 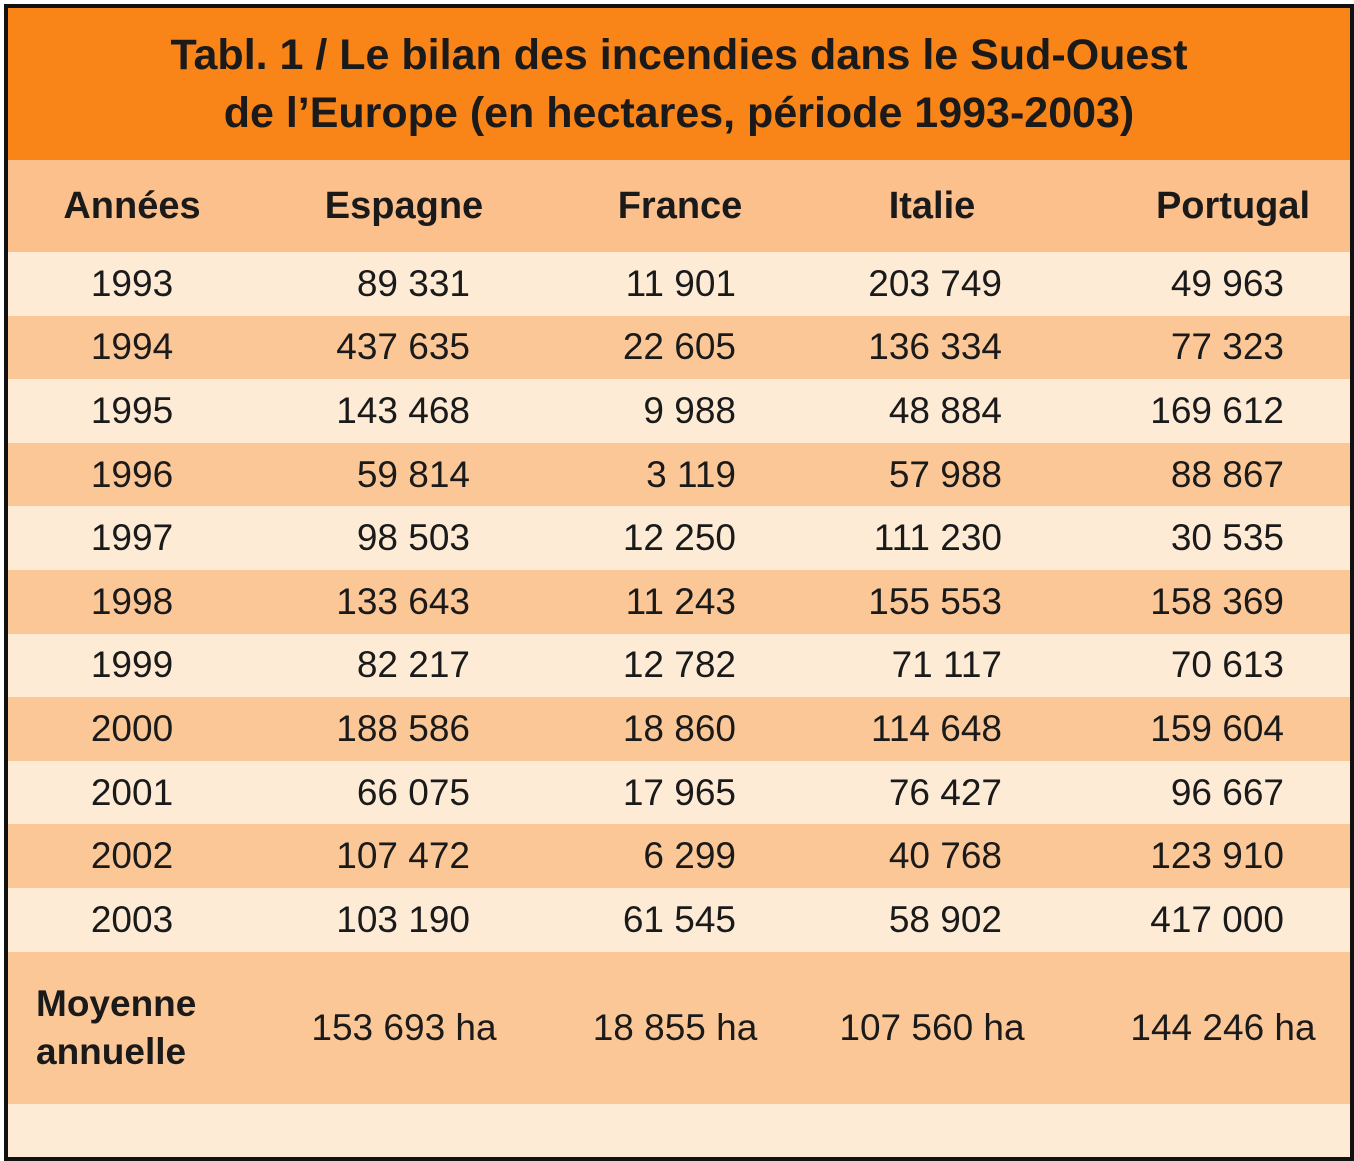 What do you see at coordinates (132, 919) in the screenshot?
I see `cell-annee: 2003` at bounding box center [132, 919].